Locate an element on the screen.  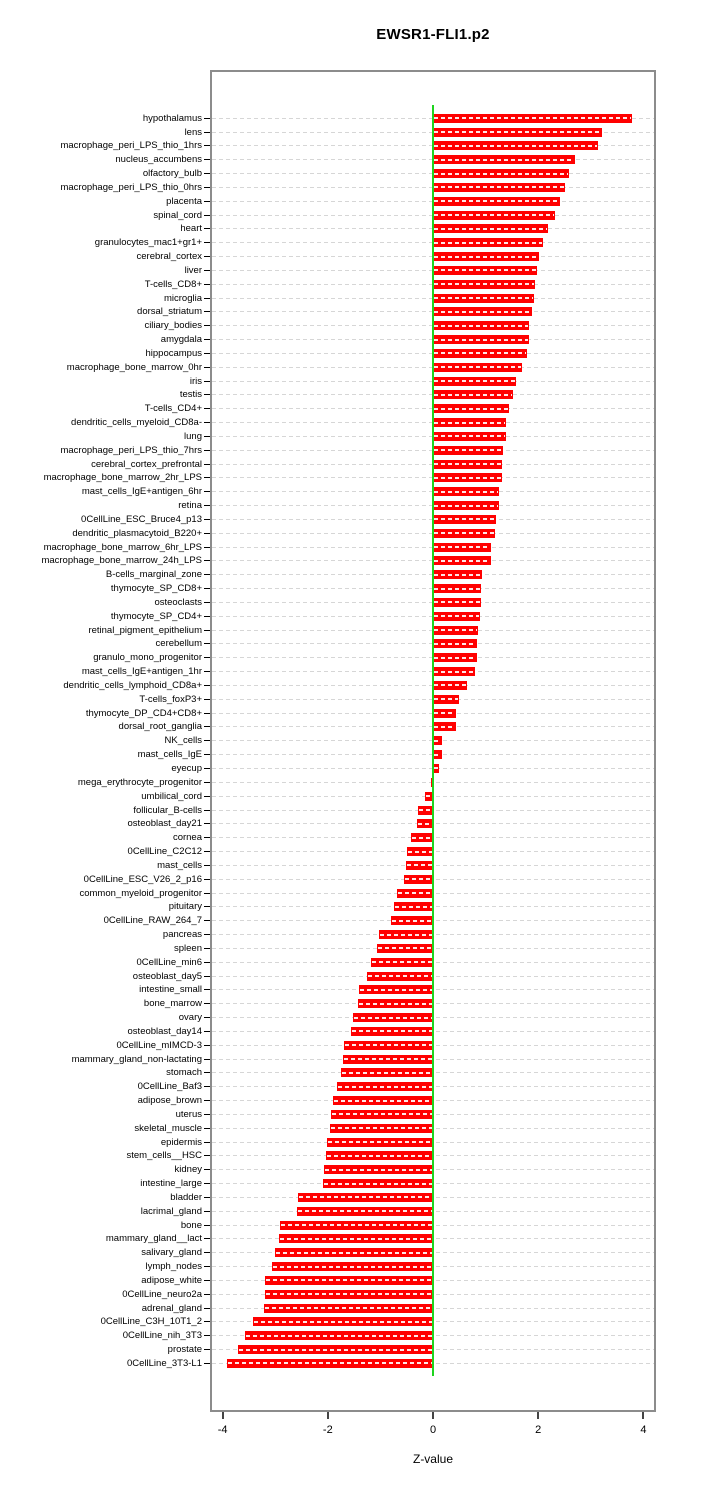
y-axis-label: iris is located at coordinates (195, 381).